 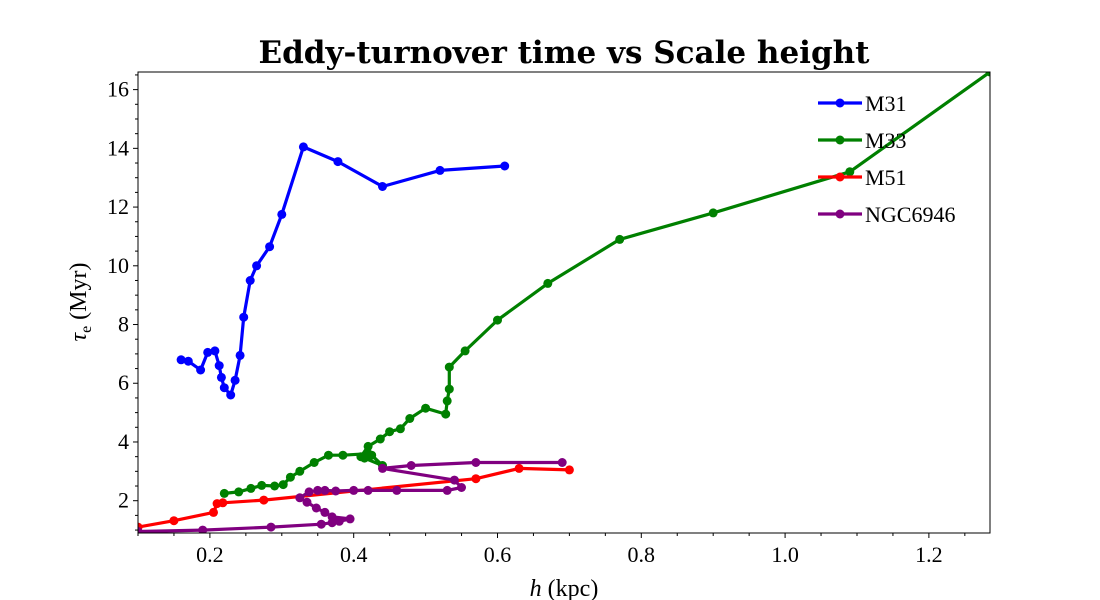 What do you see at coordinates (210, 554) in the screenshot?
I see `x-tick-label: 0.2` at bounding box center [210, 554].